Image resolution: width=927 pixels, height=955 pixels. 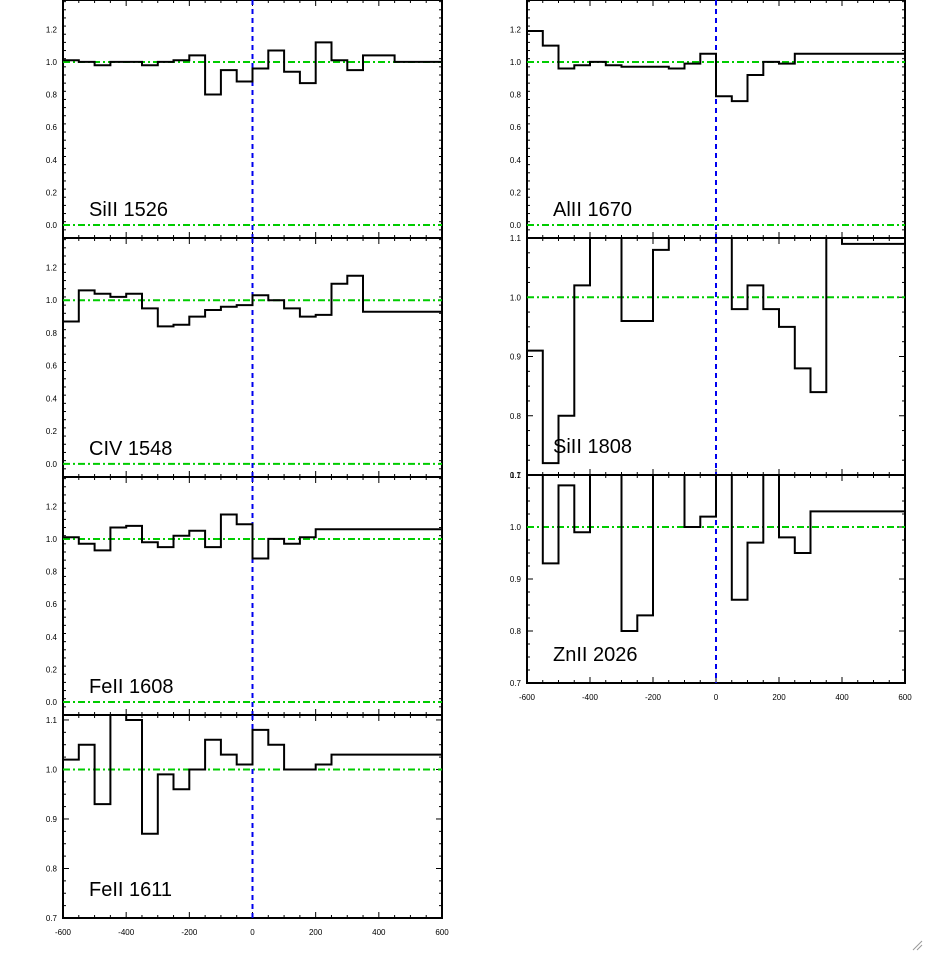 What do you see at coordinates (592, 210) in the screenshot?
I see `panel-label: AlII 1670` at bounding box center [592, 210].